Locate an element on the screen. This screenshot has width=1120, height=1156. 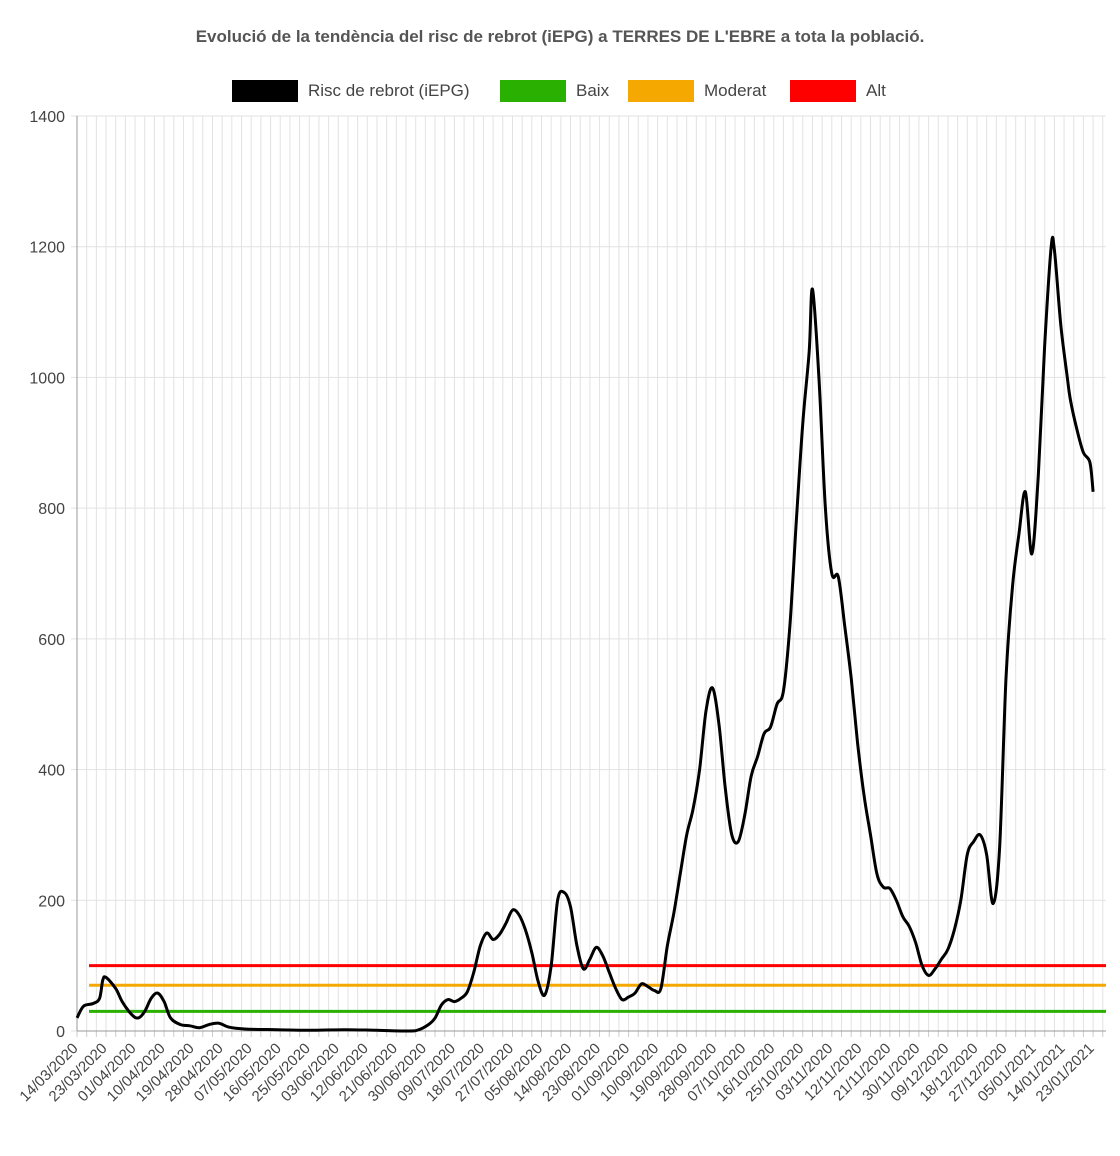
legend-item-baix: Baix is located at coordinates (554, 91).